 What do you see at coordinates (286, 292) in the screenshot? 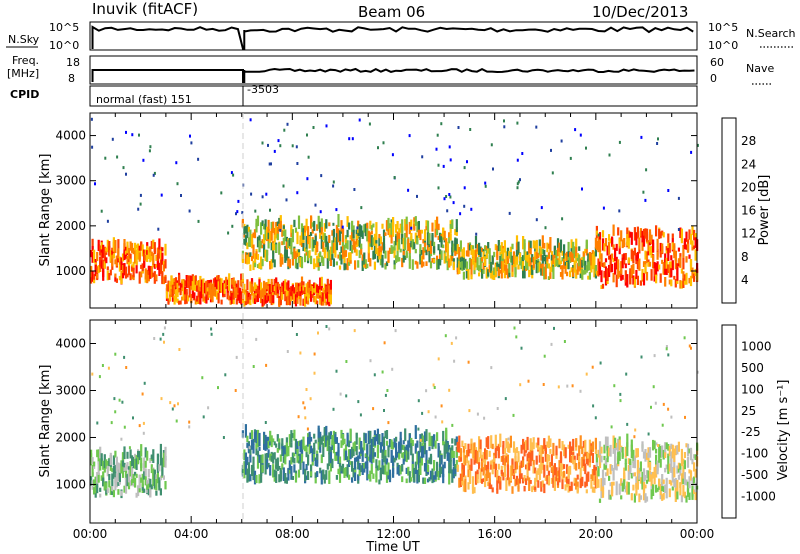
I see `power-echo-region` at bounding box center [286, 292].